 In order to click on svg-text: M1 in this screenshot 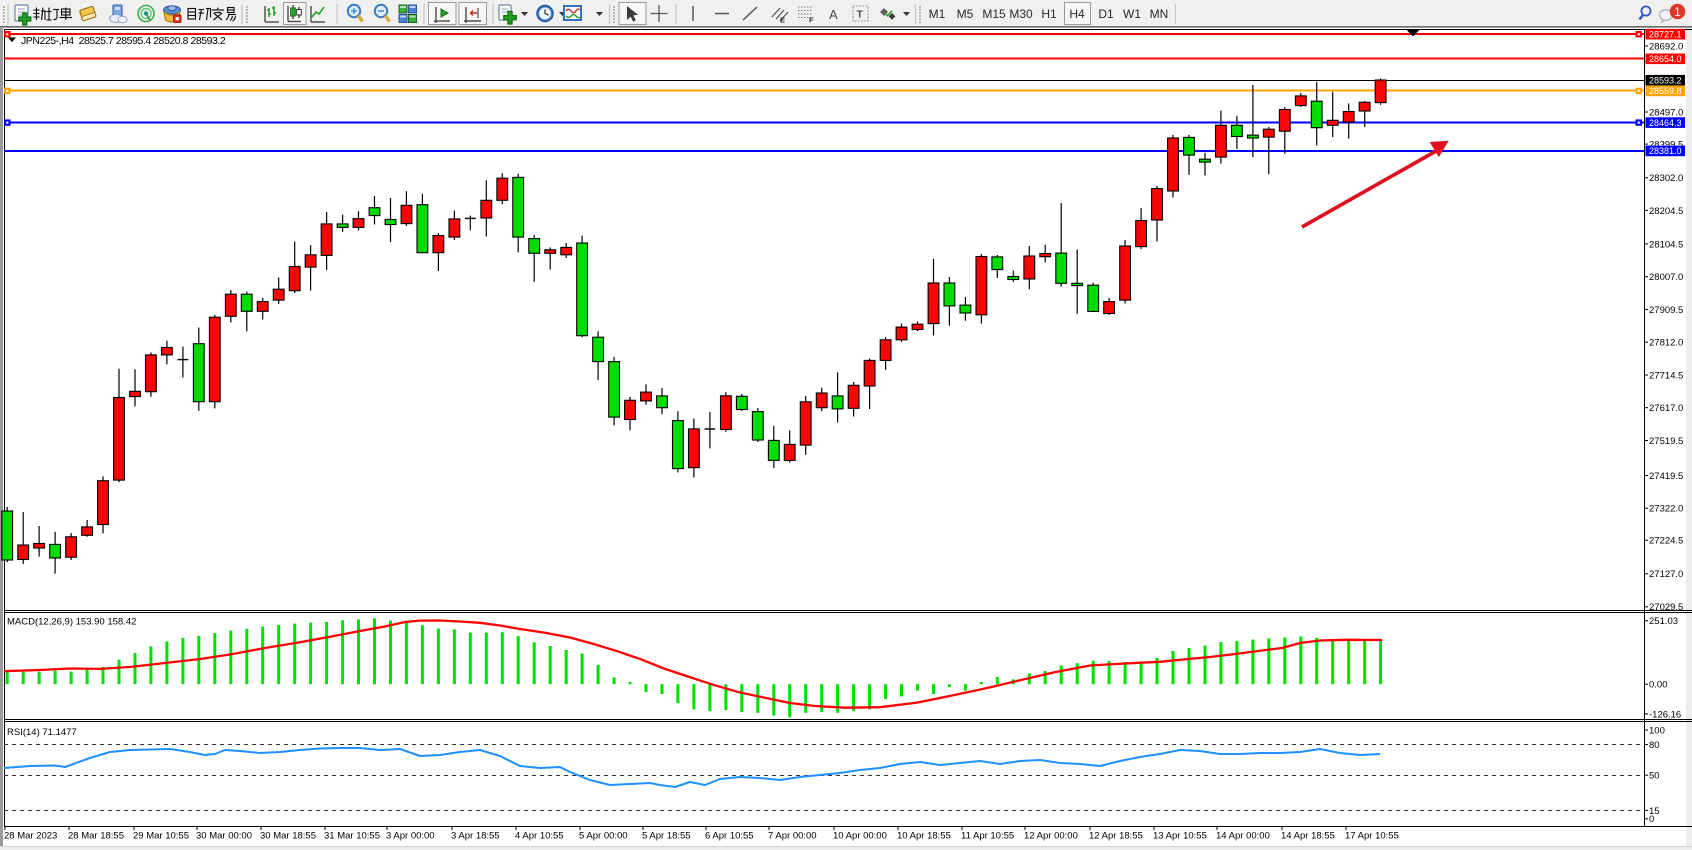, I will do `click(937, 14)`.